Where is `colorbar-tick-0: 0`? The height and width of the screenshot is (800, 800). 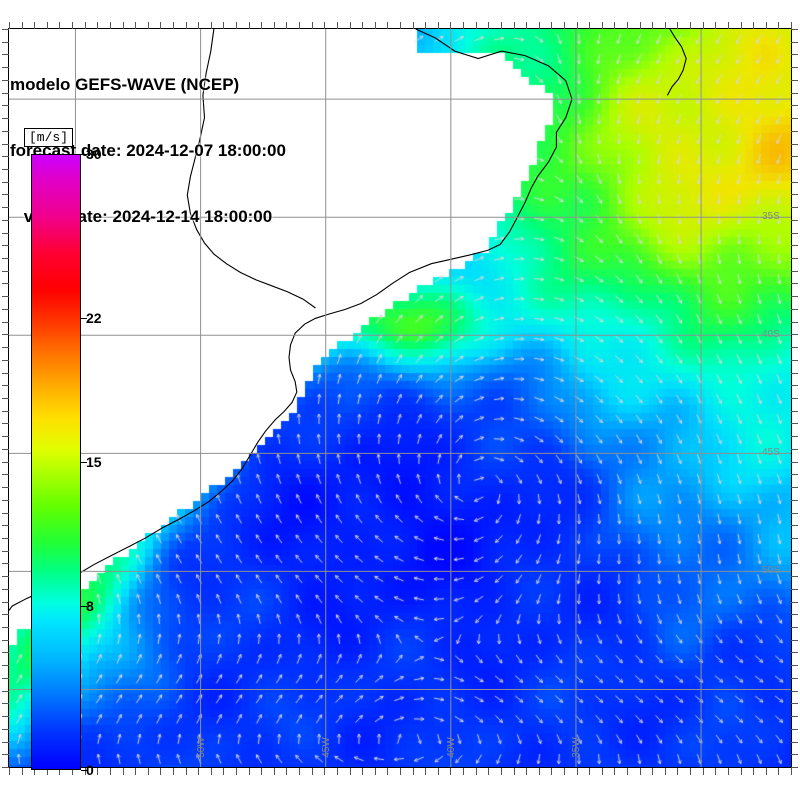
colorbar-tick-0: 0 is located at coordinates (90, 770).